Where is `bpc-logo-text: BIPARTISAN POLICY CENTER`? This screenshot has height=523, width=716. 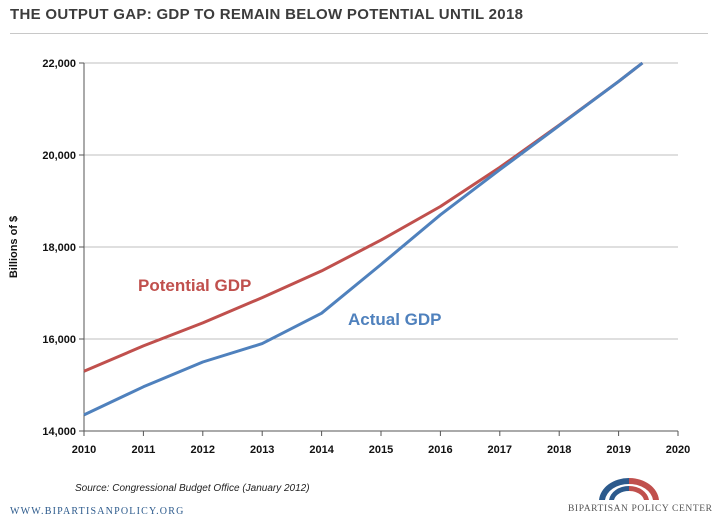 bpc-logo-text: BIPARTISAN POLICY CENTER is located at coordinates (640, 509).